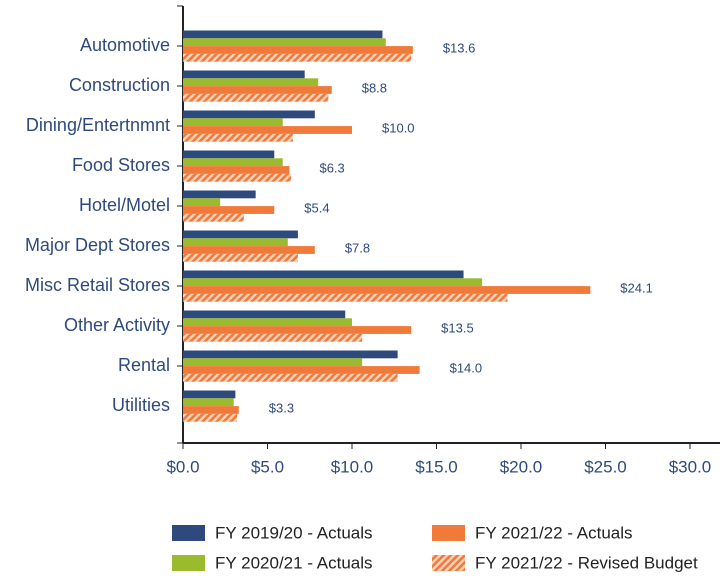 This screenshot has height=578, width=723. I want to click on y-tick-label: Misc Retail Stores, so click(97, 285).